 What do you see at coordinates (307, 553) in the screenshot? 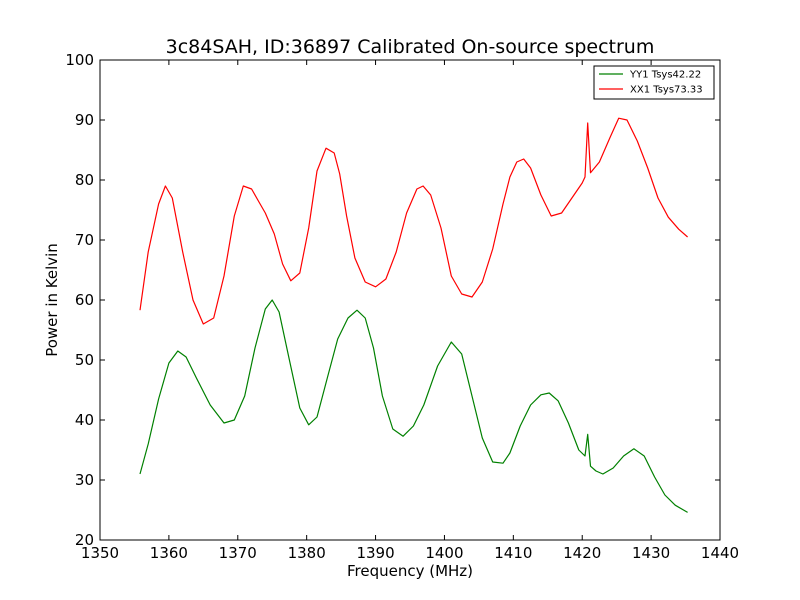
I see `x-tick-label: 1380` at bounding box center [307, 553].